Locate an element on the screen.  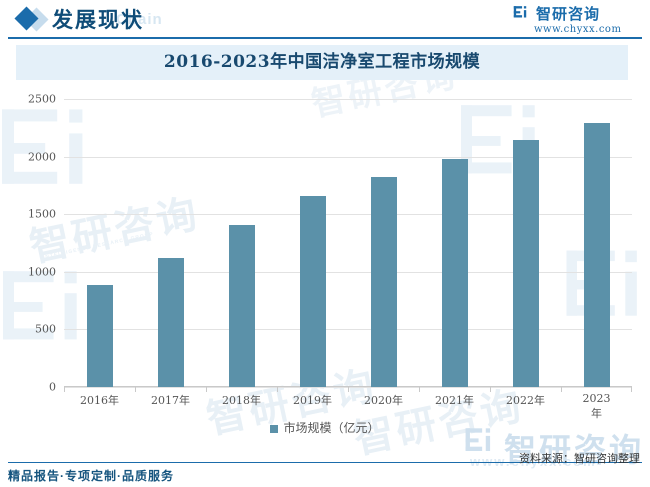
source-note: 资料来源：智研咨询整理 is located at coordinates (579, 459).